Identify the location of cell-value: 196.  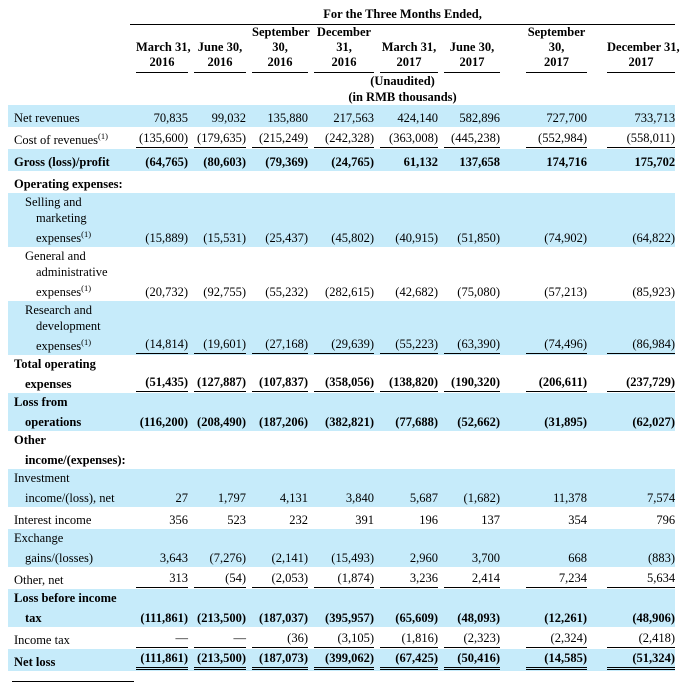
(428, 520).